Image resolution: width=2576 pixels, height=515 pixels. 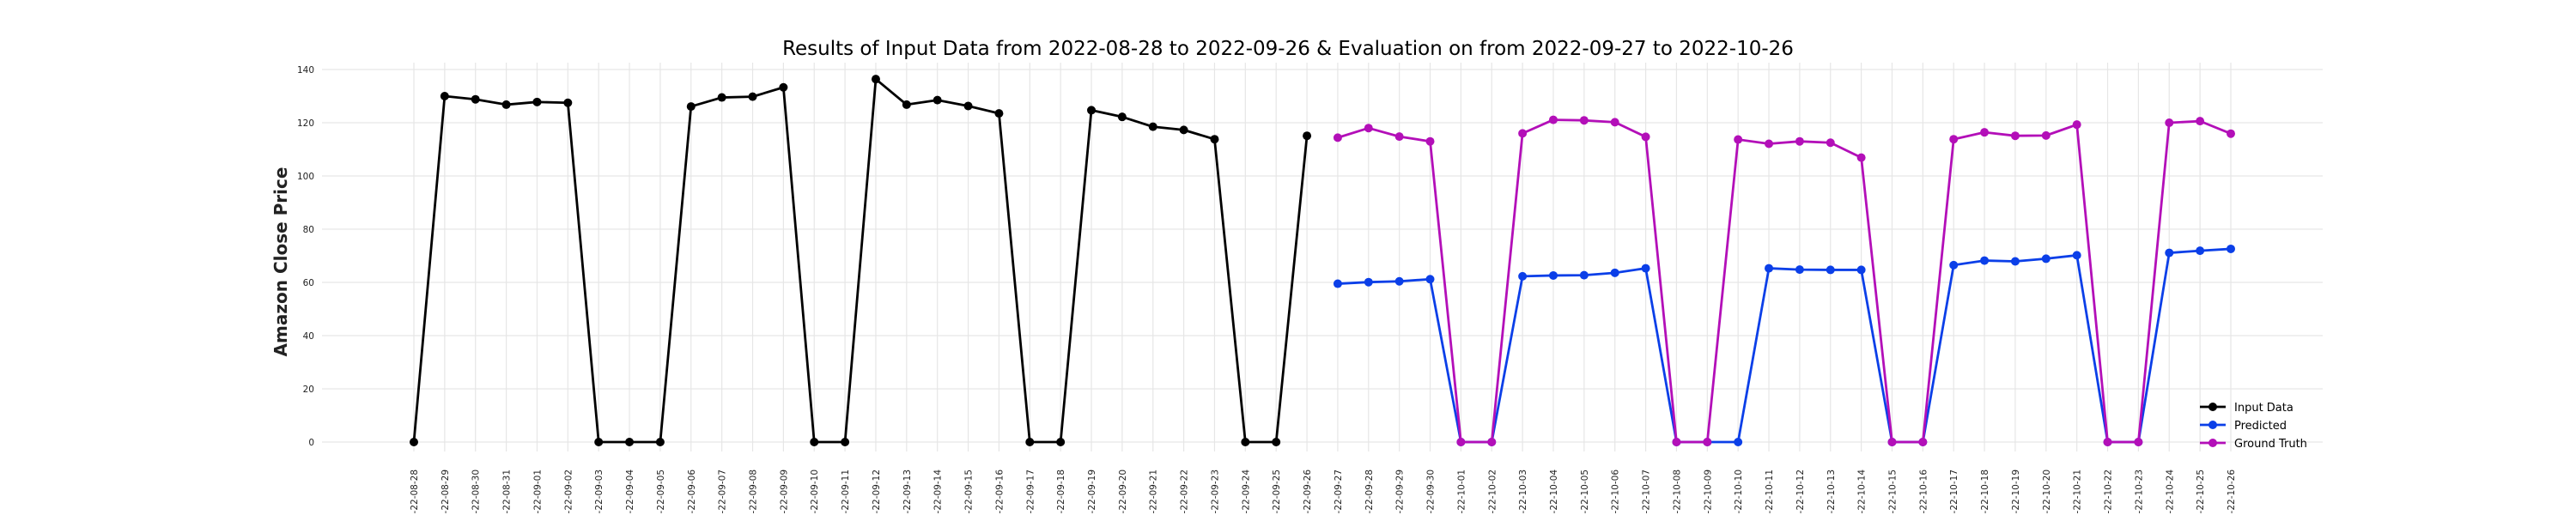 I want to click on x-tick-label: -22-09-13, so click(x=907, y=491).